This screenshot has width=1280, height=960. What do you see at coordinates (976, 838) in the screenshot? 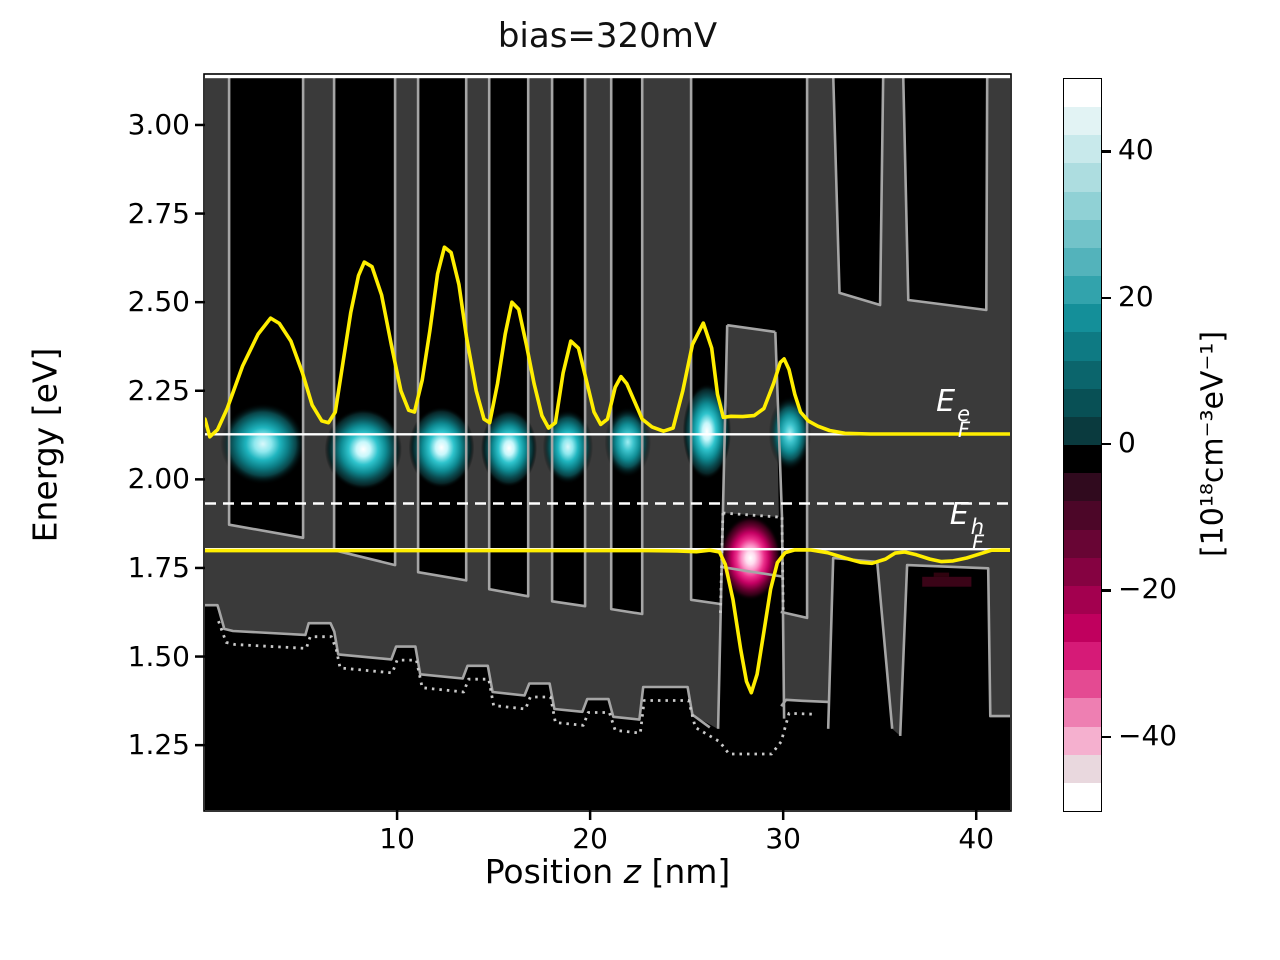
I see `x-tick-label: 40` at bounding box center [976, 838].